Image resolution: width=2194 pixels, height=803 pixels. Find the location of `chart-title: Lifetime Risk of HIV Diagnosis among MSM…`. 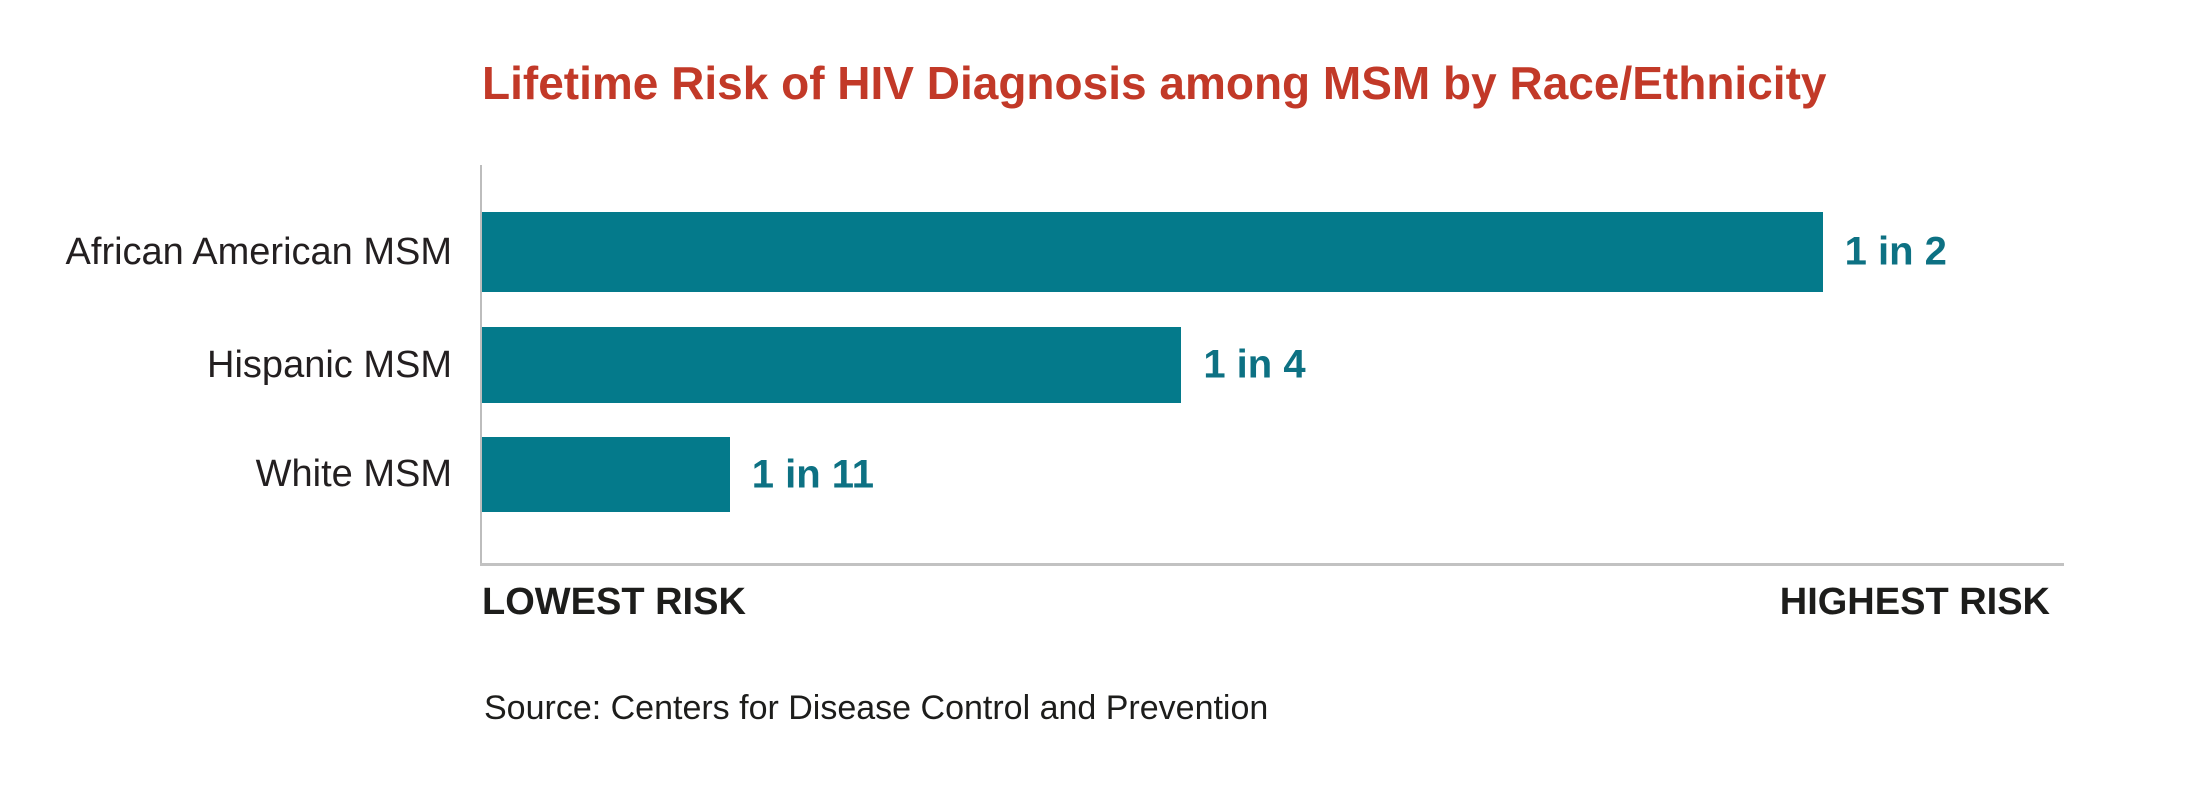

chart-title: Lifetime Risk of HIV Diagnosis among MSM… is located at coordinates (1154, 83).